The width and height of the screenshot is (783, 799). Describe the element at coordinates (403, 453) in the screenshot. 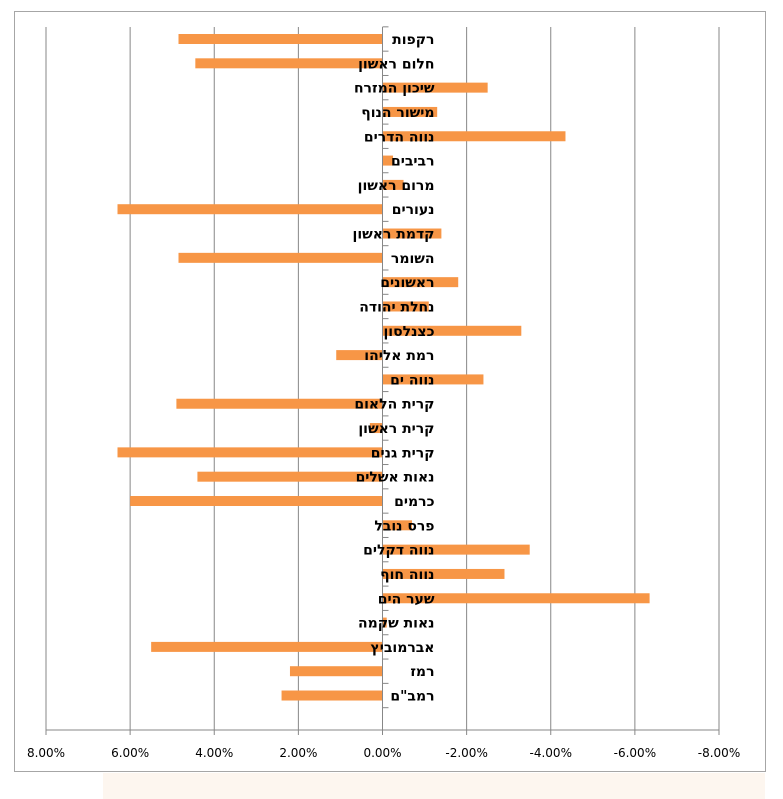

I see `category-label: קרית גנים` at that location.